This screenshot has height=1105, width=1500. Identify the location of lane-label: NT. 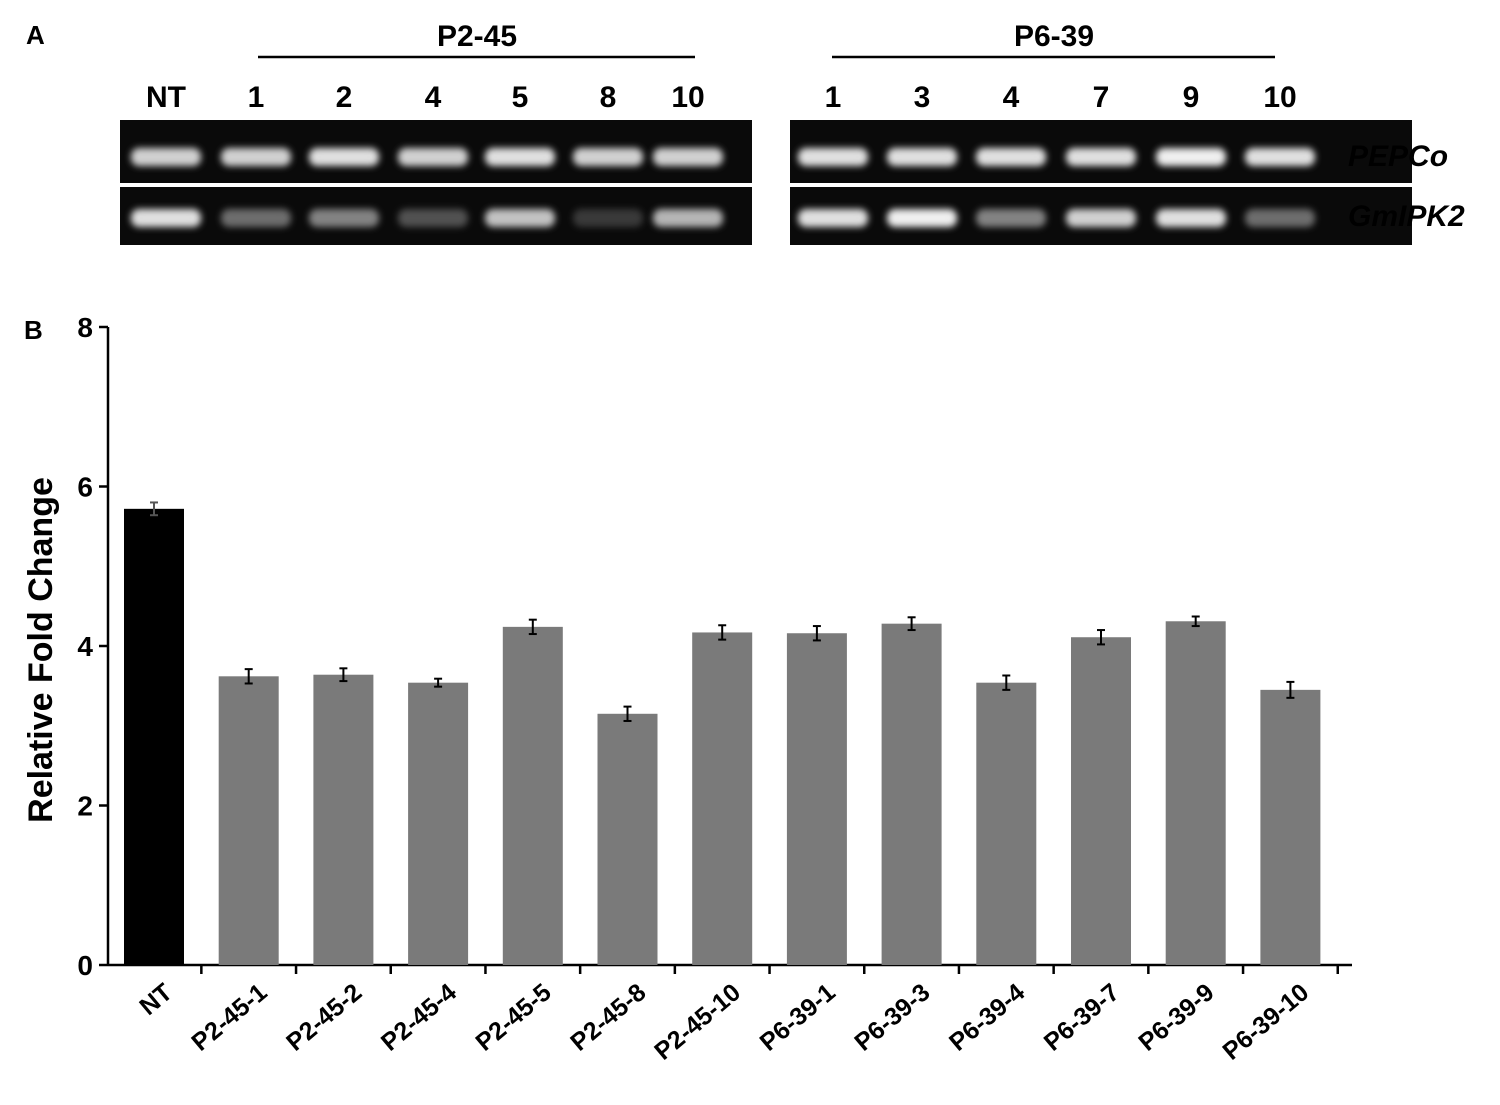
(166, 97).